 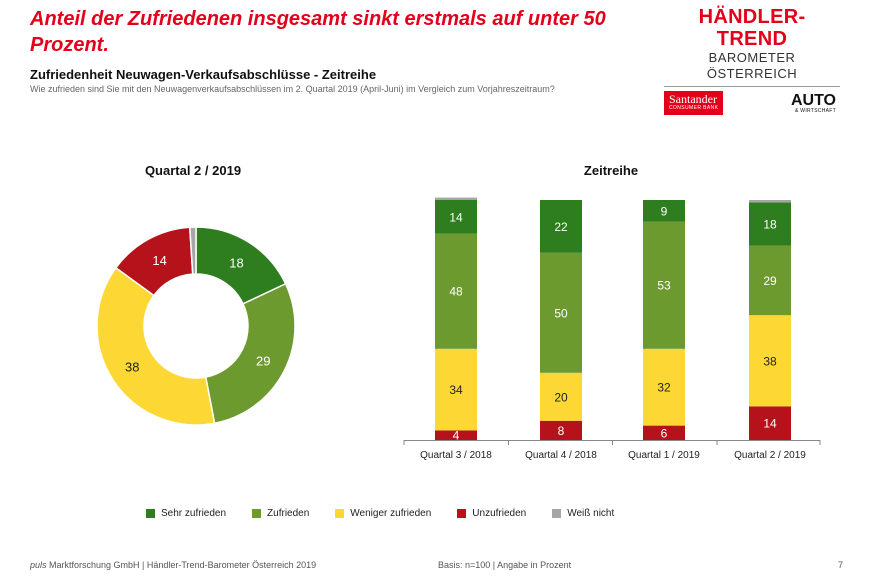 I want to click on bar-label-sehr-zufrieden-1: 14, so click(x=456, y=217).